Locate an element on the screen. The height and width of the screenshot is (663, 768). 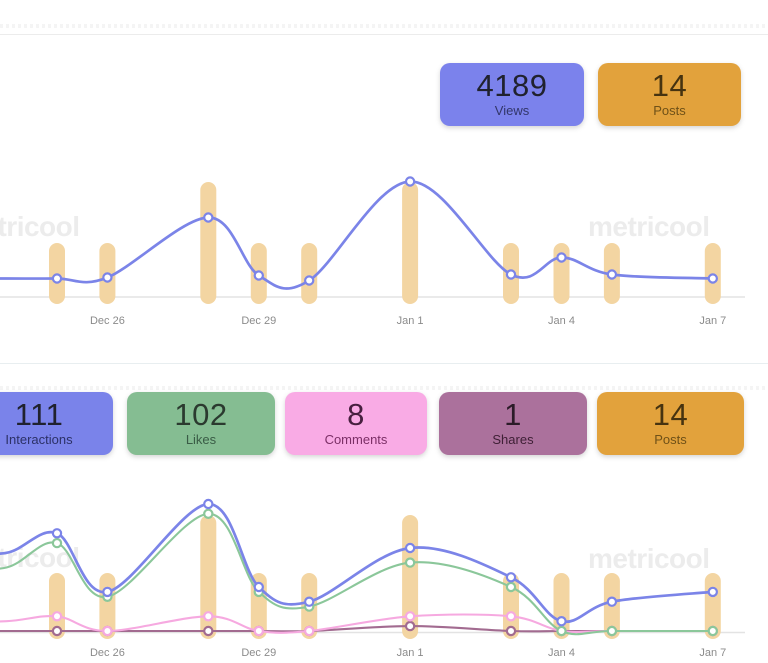
posts-metric-badge: 14 Posts is located at coordinates (669, 94).